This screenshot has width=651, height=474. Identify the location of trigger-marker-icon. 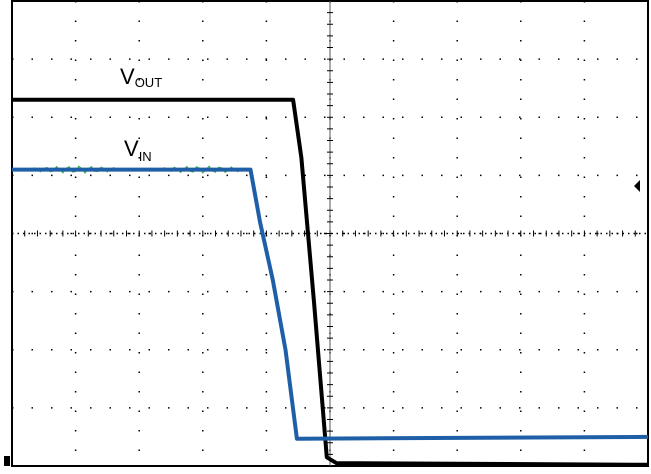
(637, 186).